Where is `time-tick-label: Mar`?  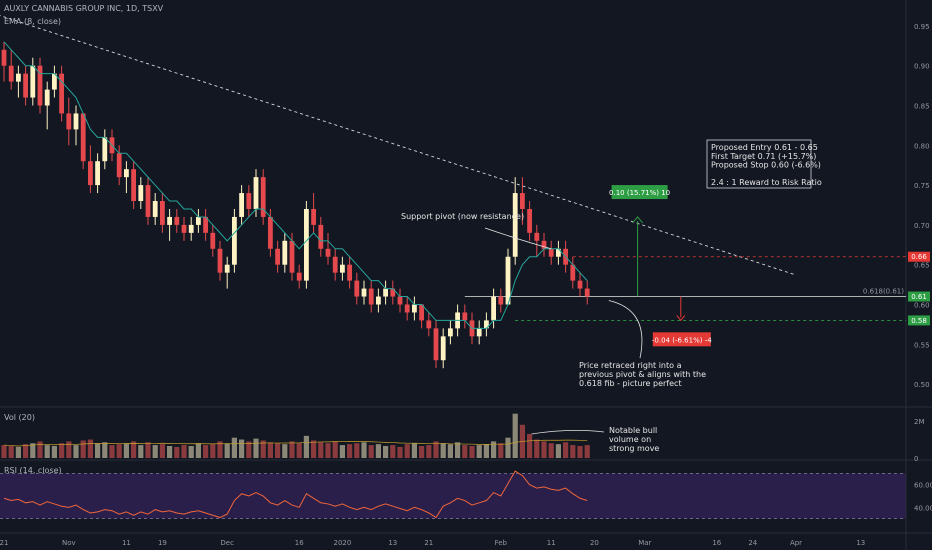 time-tick-label: Mar is located at coordinates (644, 543).